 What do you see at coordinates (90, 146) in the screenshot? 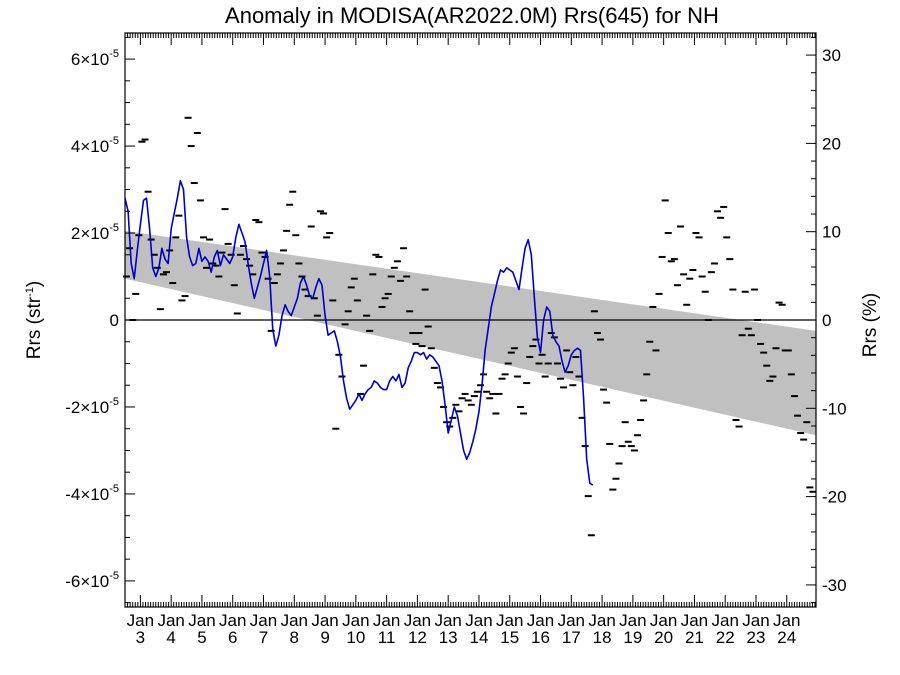
I see `y-tick-mantissa: 4×10` at bounding box center [90, 146].